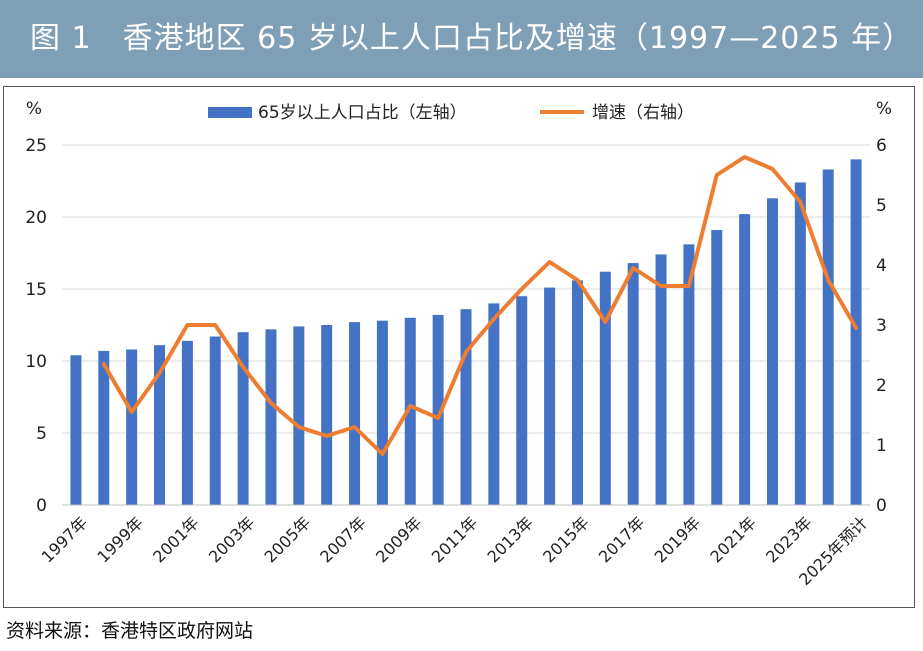 The width and height of the screenshot is (923, 651). What do you see at coordinates (455, 540) in the screenshot?
I see `x-tick-label: 2011年` at bounding box center [455, 540].